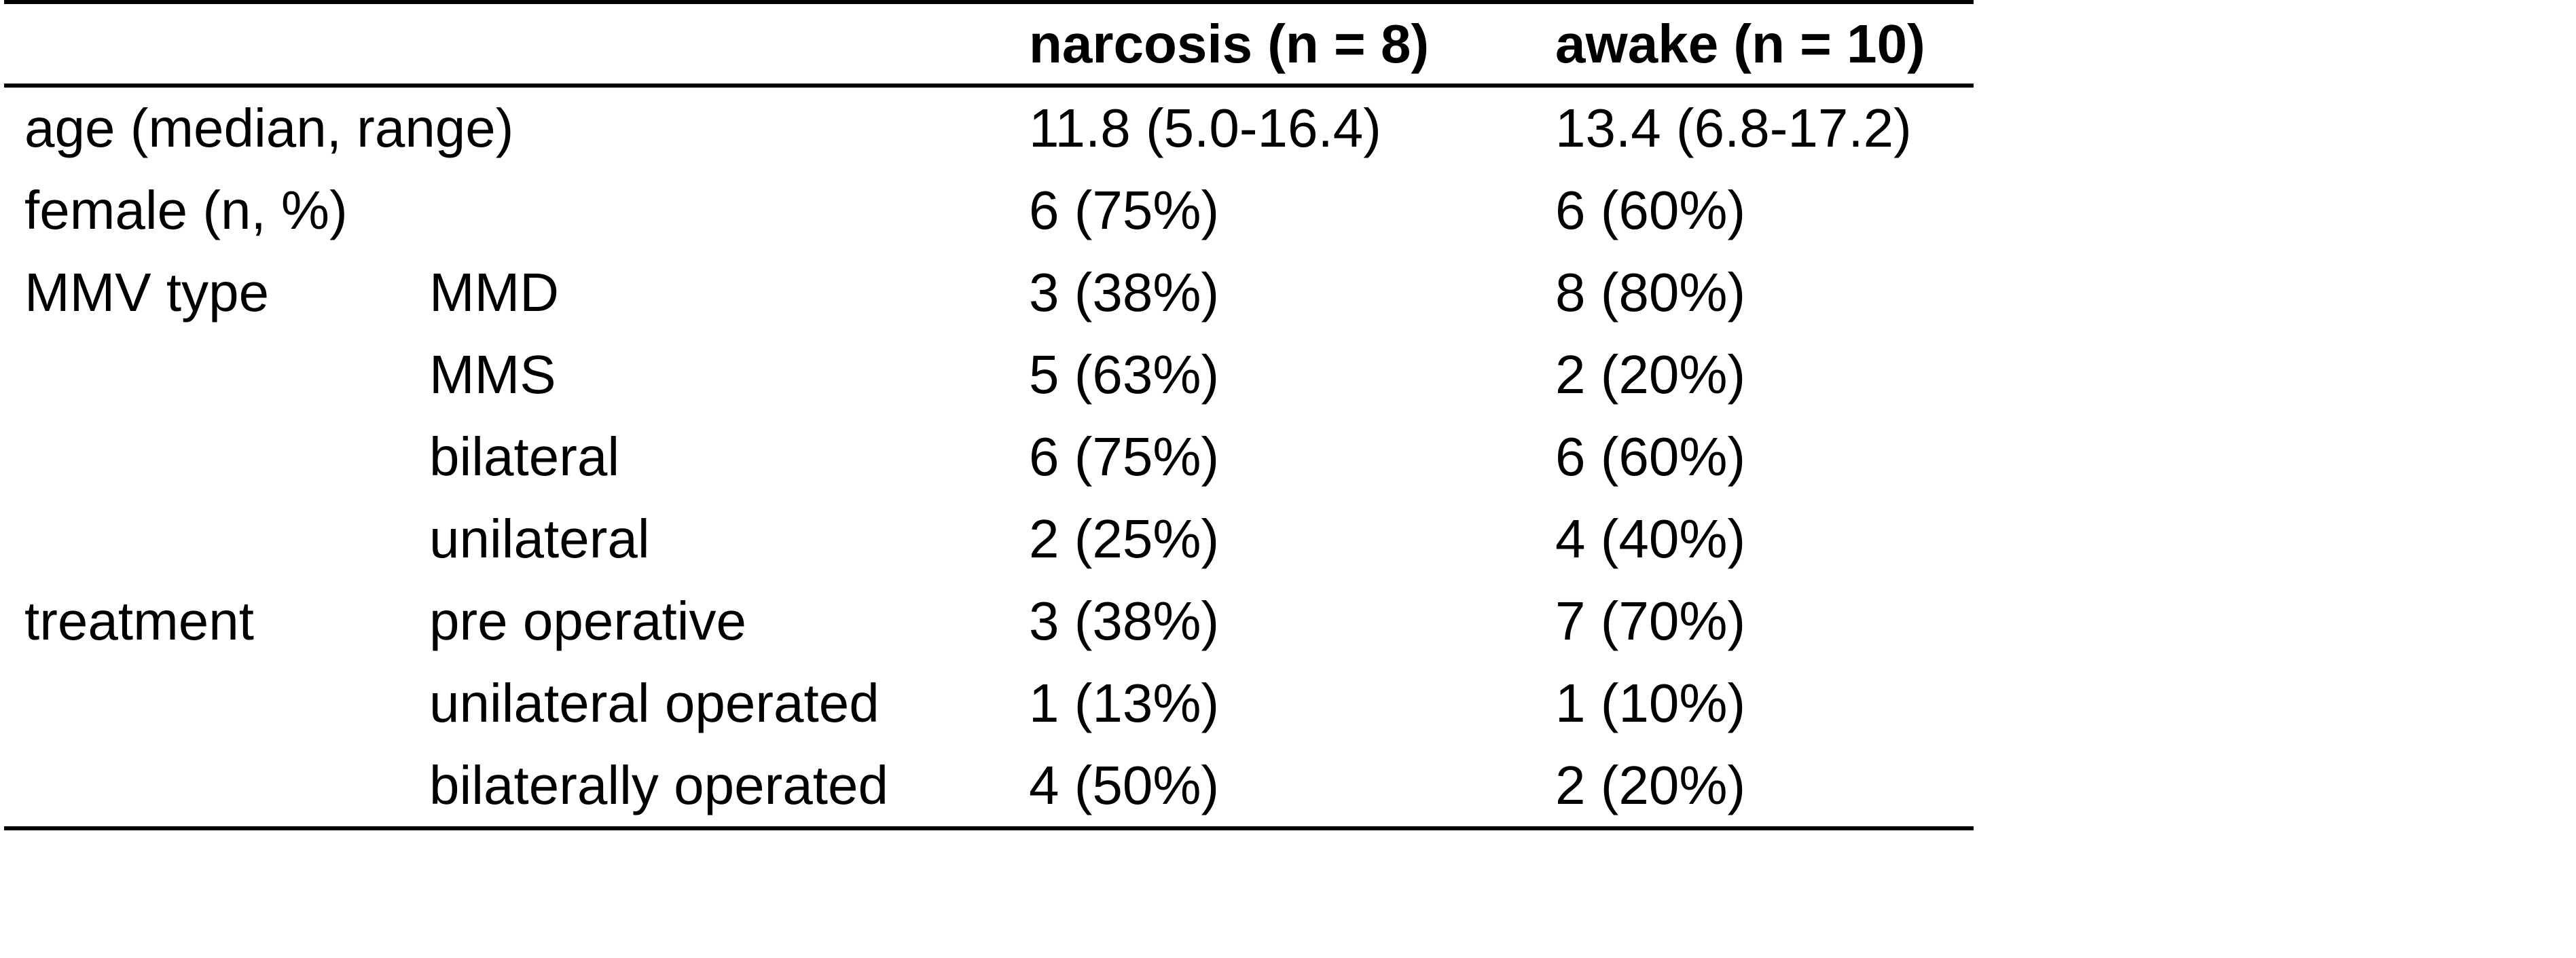 Image resolution: width=2576 pixels, height=958 pixels. Describe the element at coordinates (1124, 538) in the screenshot. I see `narcosis-value-cell: 2 (25%)` at that location.